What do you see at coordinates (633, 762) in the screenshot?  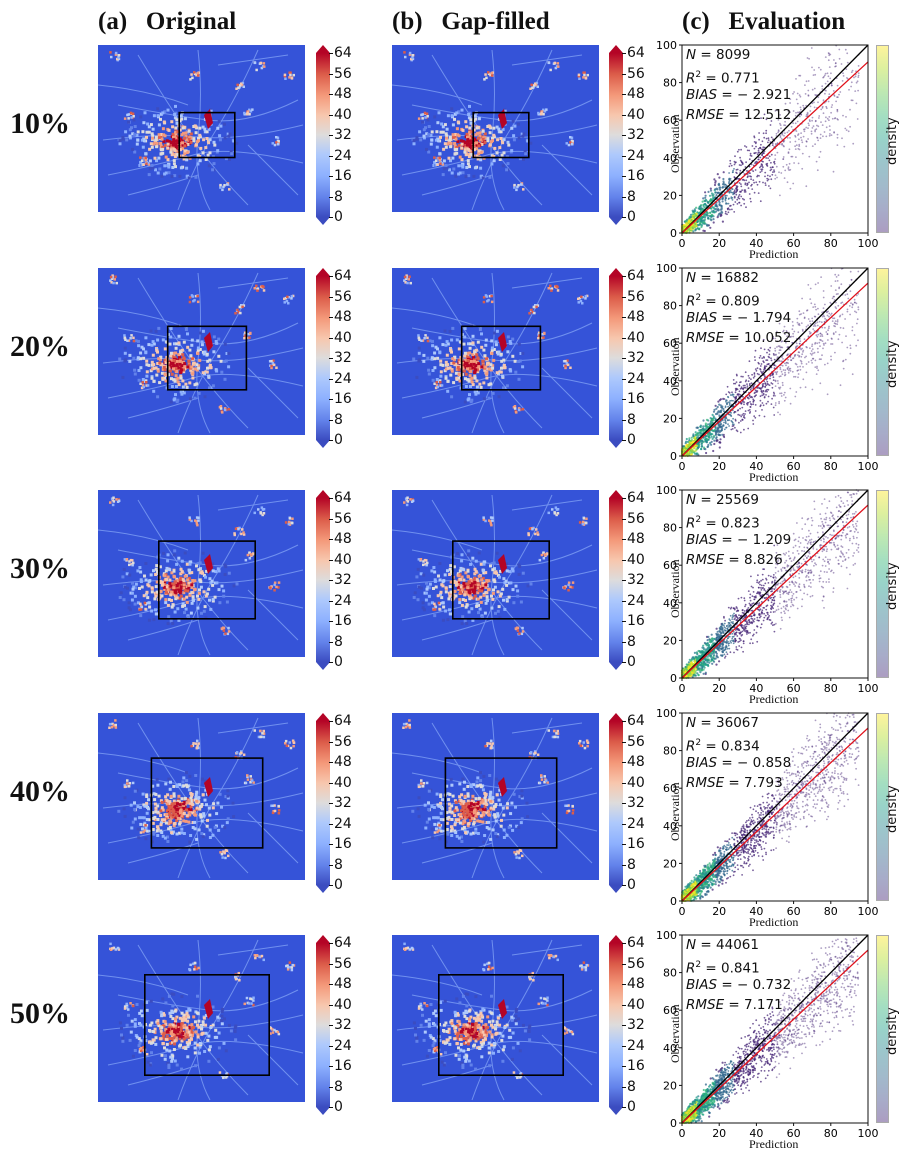 I see `colorbar-tick-label: 48` at bounding box center [633, 762].